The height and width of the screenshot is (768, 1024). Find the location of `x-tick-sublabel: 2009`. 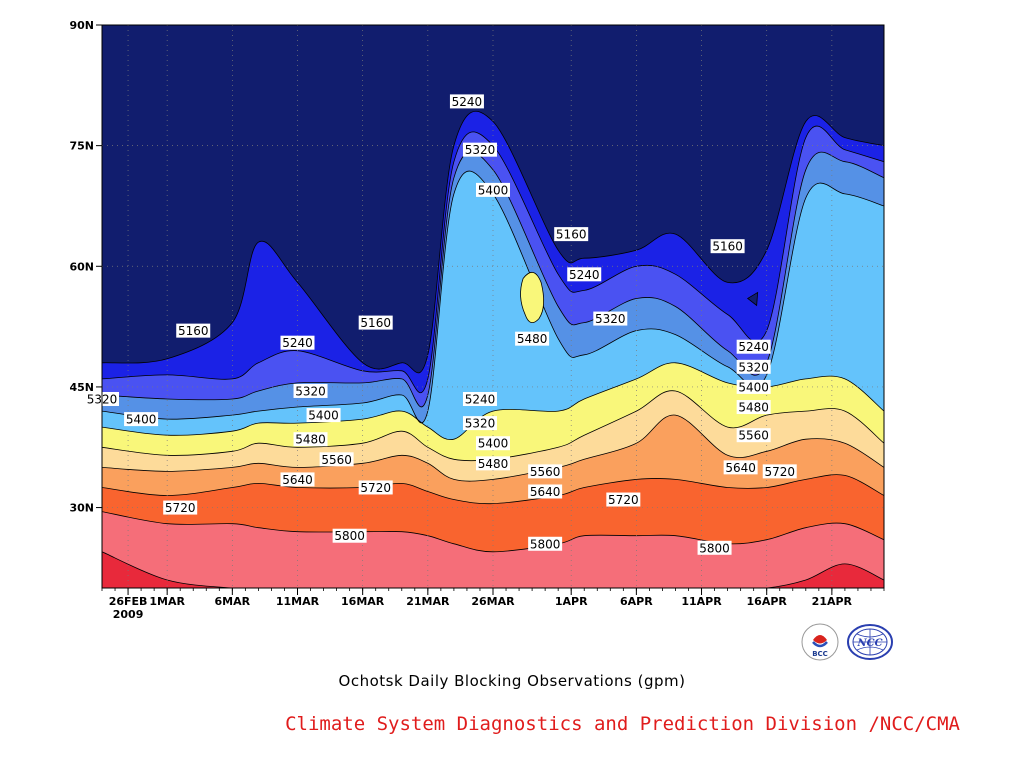

x-tick-sublabel: 2009 is located at coordinates (128, 614).